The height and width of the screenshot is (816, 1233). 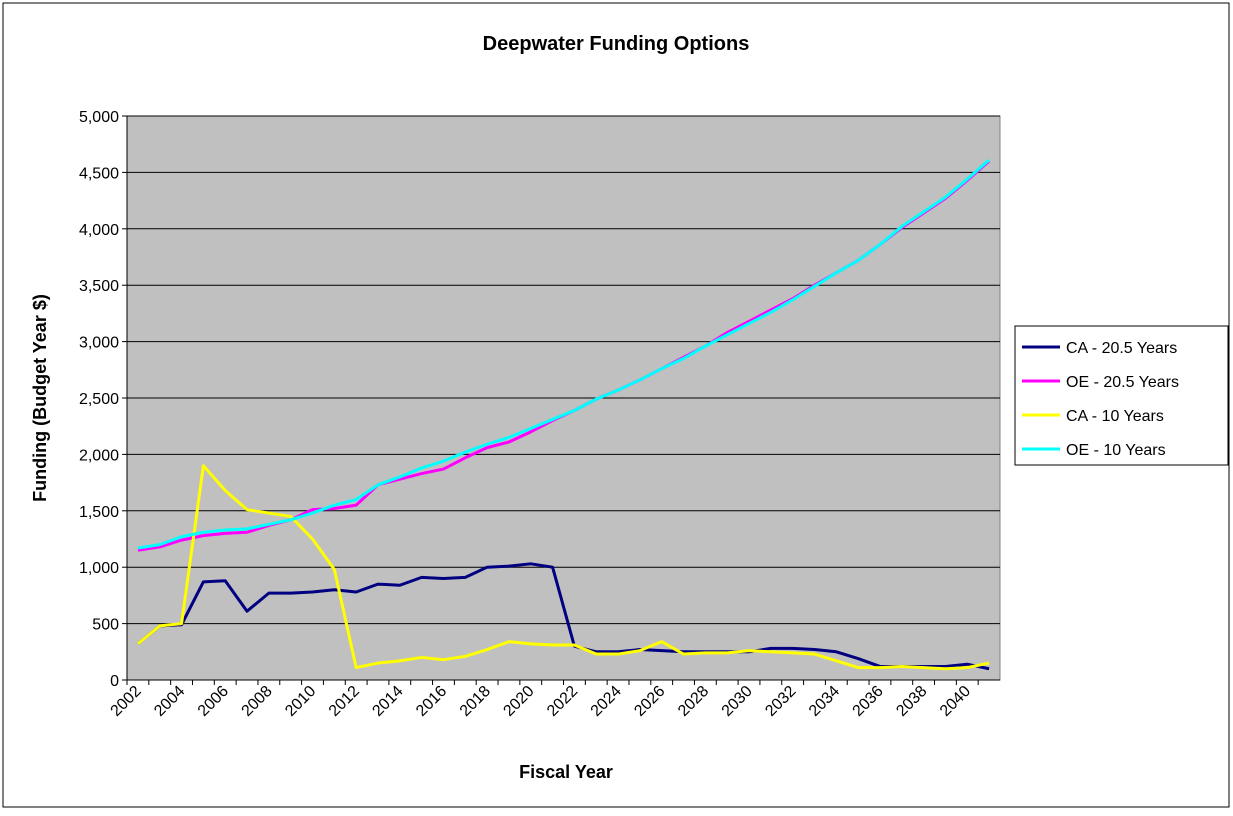 What do you see at coordinates (105, 625) in the screenshot?
I see `y-tick-label: 500` at bounding box center [105, 625].